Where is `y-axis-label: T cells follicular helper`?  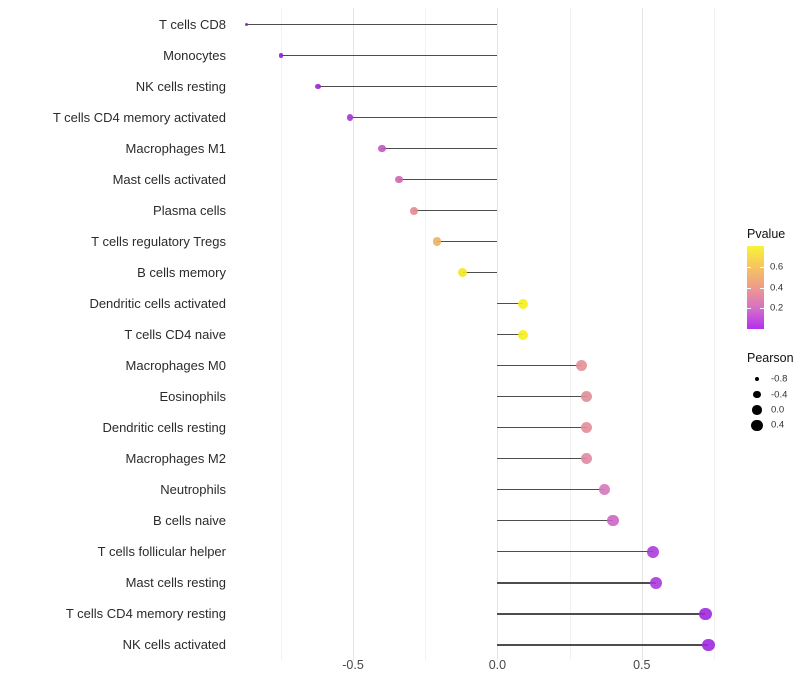 y-axis-label: T cells follicular helper is located at coordinates (161, 551).